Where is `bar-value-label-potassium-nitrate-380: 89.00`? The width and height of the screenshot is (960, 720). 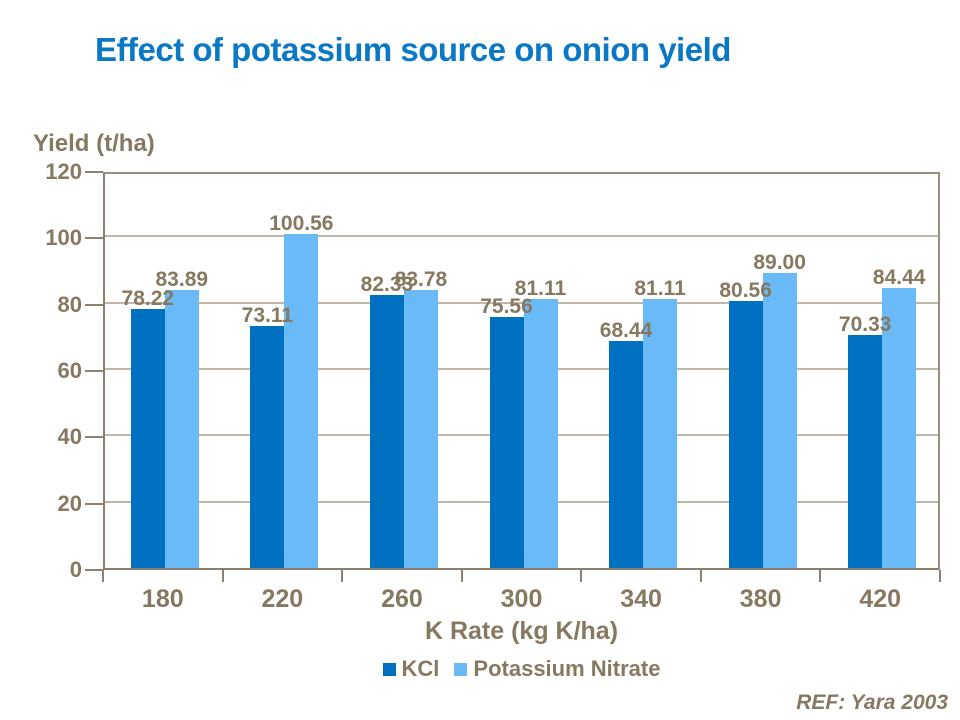
bar-value-label-potassium-nitrate-380: 89.00 is located at coordinates (779, 262).